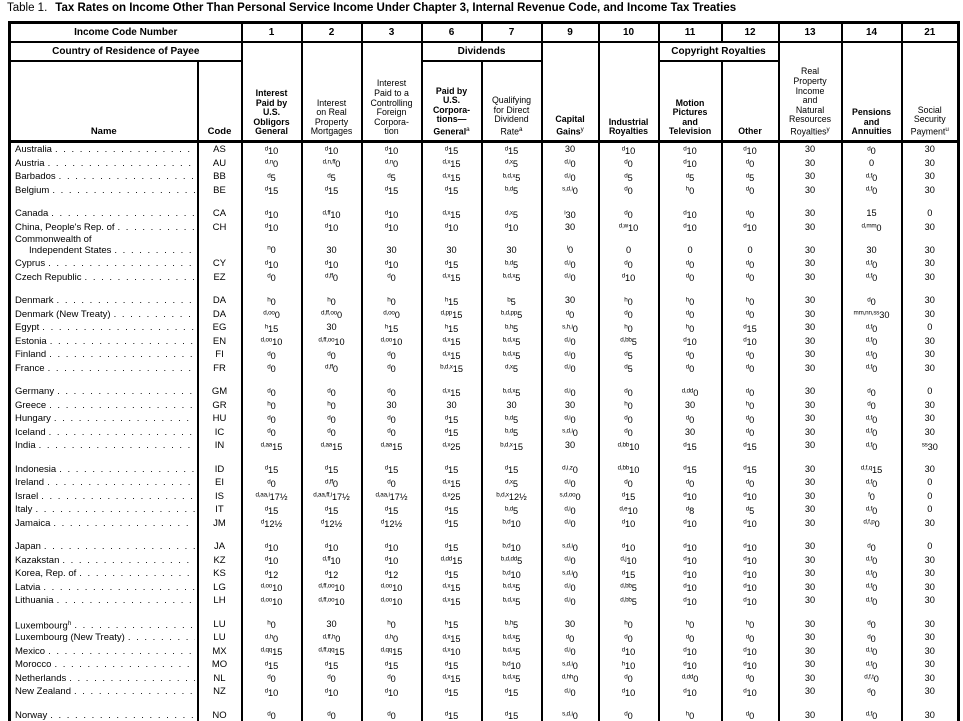 This screenshot has width=963, height=721. I want to click on rate-value: b,d10, so click(511, 574).